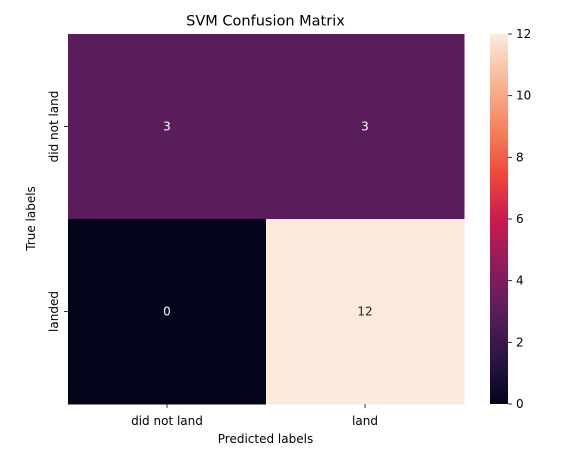 This screenshot has height=458, width=564. What do you see at coordinates (499, 219) in the screenshot?
I see `colorbar` at bounding box center [499, 219].